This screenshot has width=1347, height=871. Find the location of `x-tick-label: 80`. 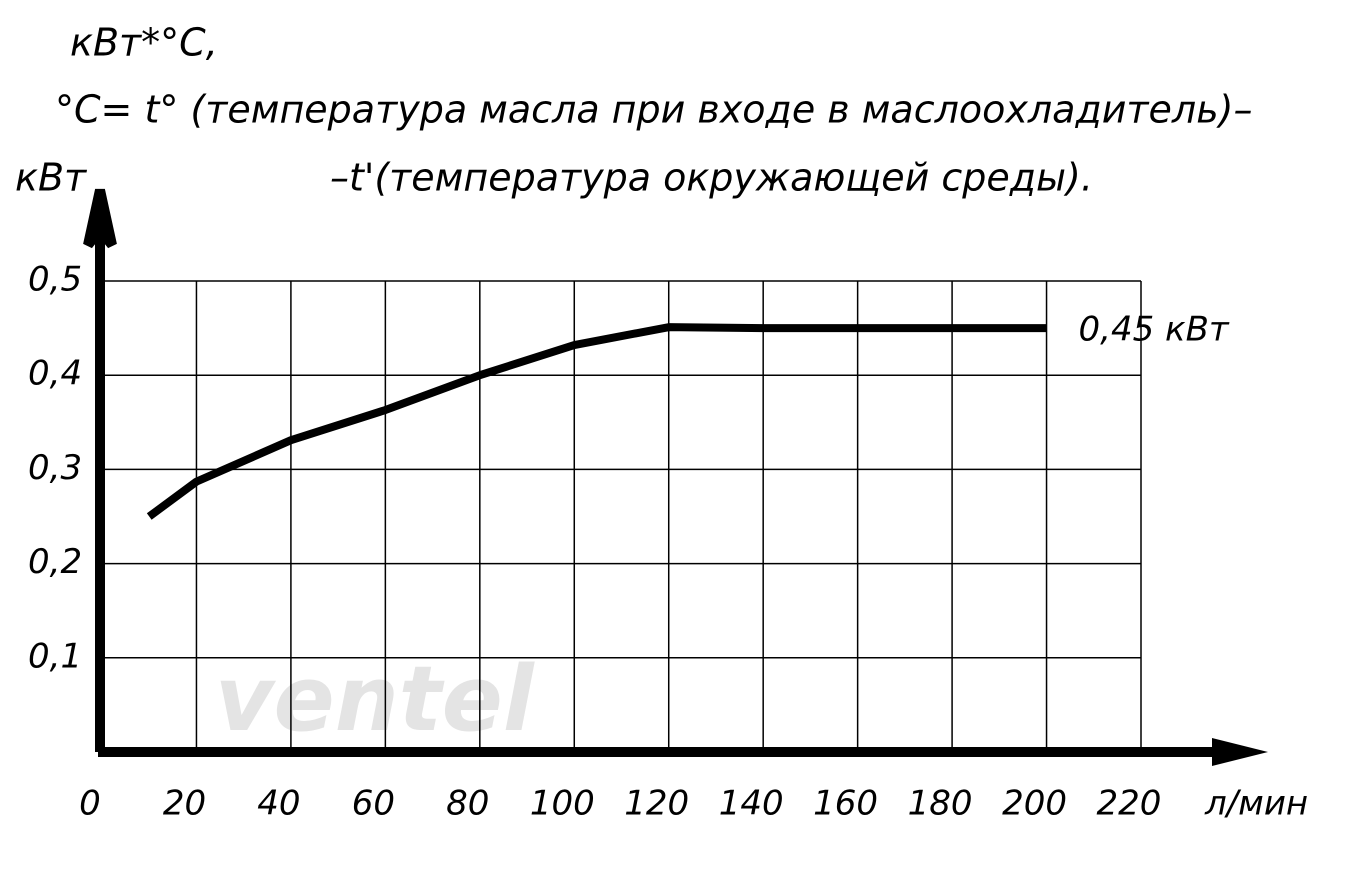

x-tick-label: 80 is located at coordinates (467, 804).